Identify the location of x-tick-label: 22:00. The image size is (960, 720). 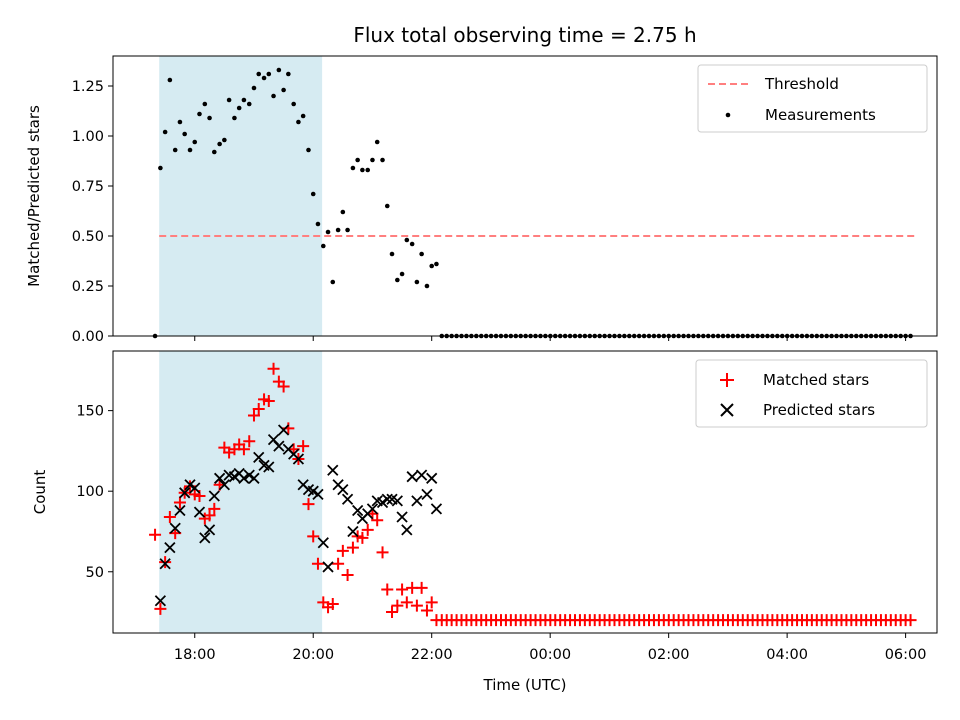
(432, 655).